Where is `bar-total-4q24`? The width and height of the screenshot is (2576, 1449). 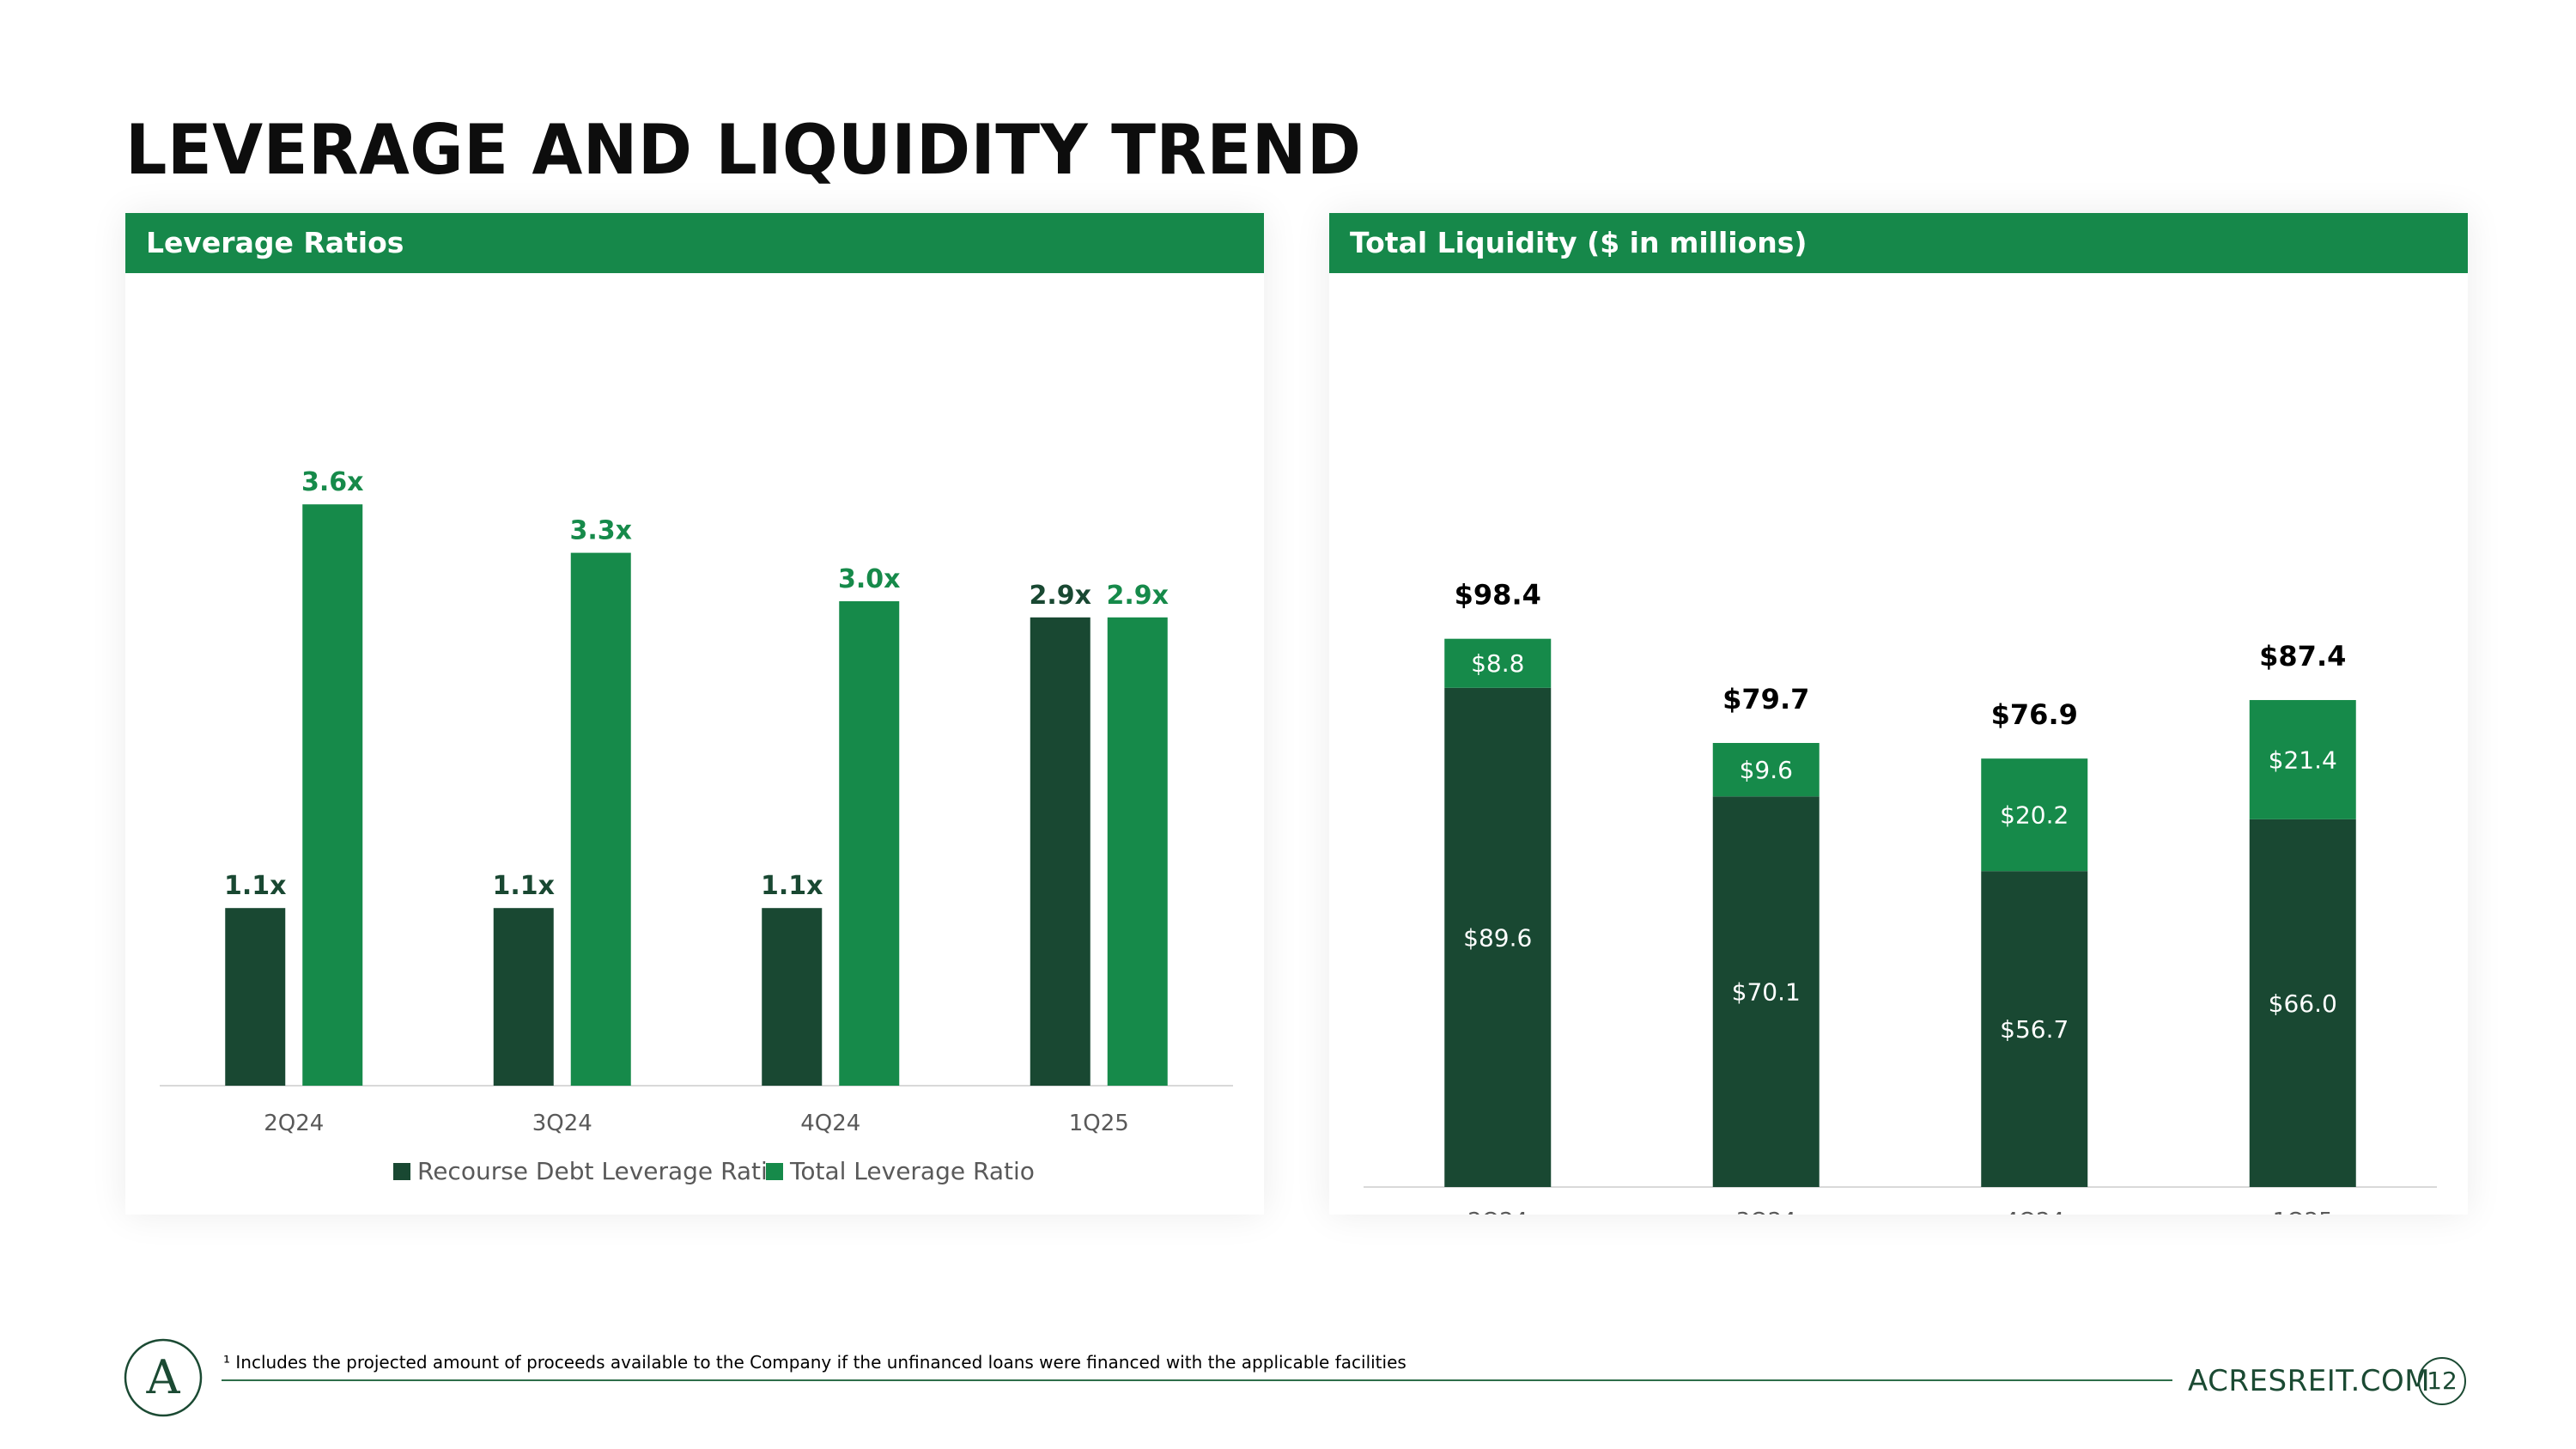
bar-total-4q24 is located at coordinates (870, 843).